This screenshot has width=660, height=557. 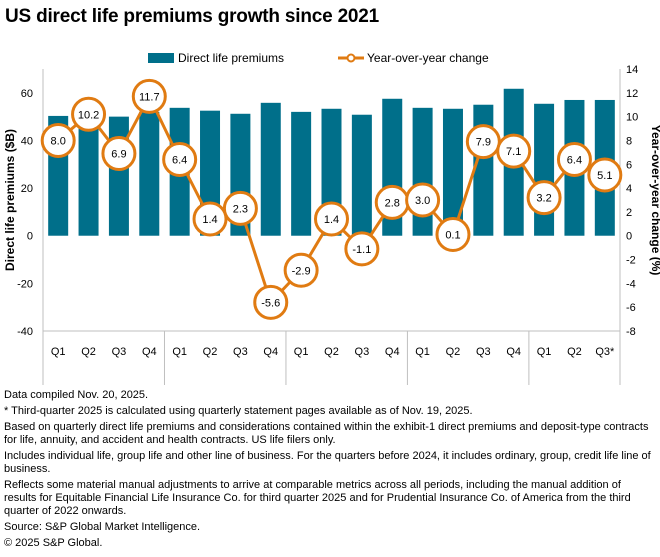 I want to click on note: © 2025 S&P Global., so click(x=53, y=543).